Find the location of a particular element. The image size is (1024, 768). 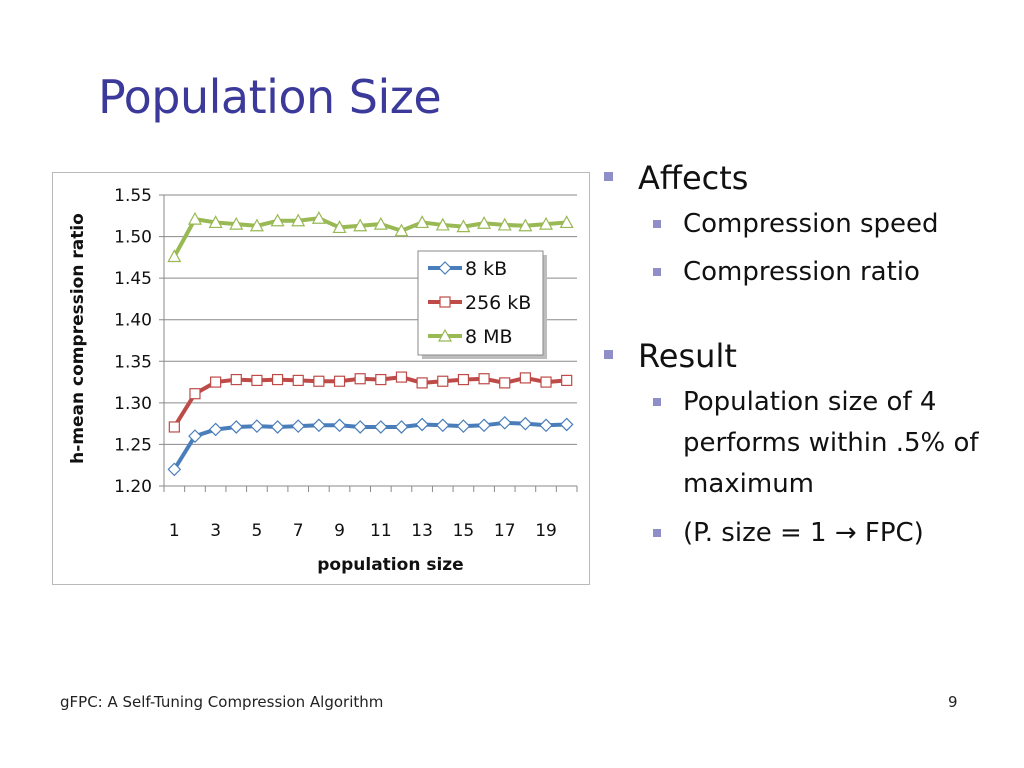

y-tick-label: 1.50 is located at coordinates (133, 238).